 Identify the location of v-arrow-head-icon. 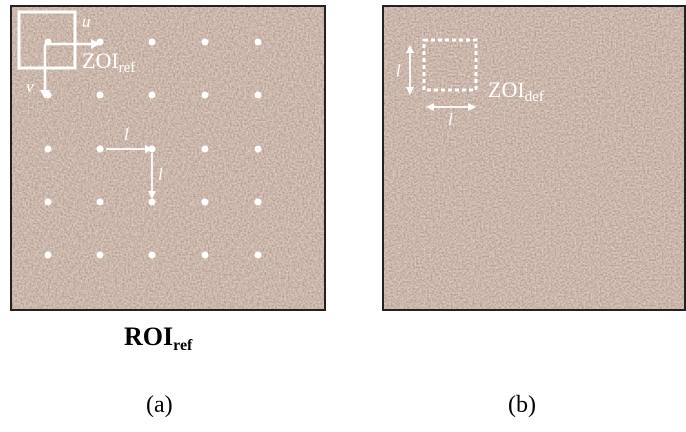
(45, 94).